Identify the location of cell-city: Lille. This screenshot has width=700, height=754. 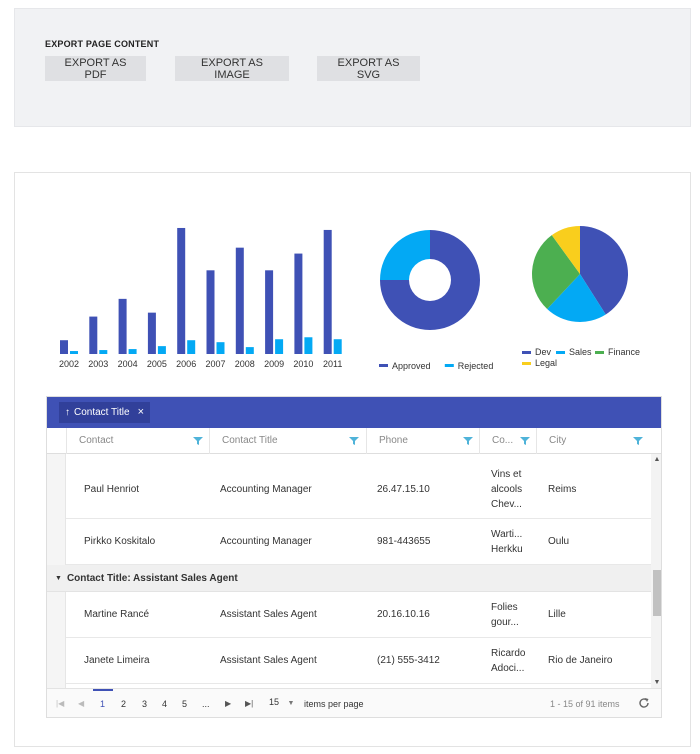
(557, 614).